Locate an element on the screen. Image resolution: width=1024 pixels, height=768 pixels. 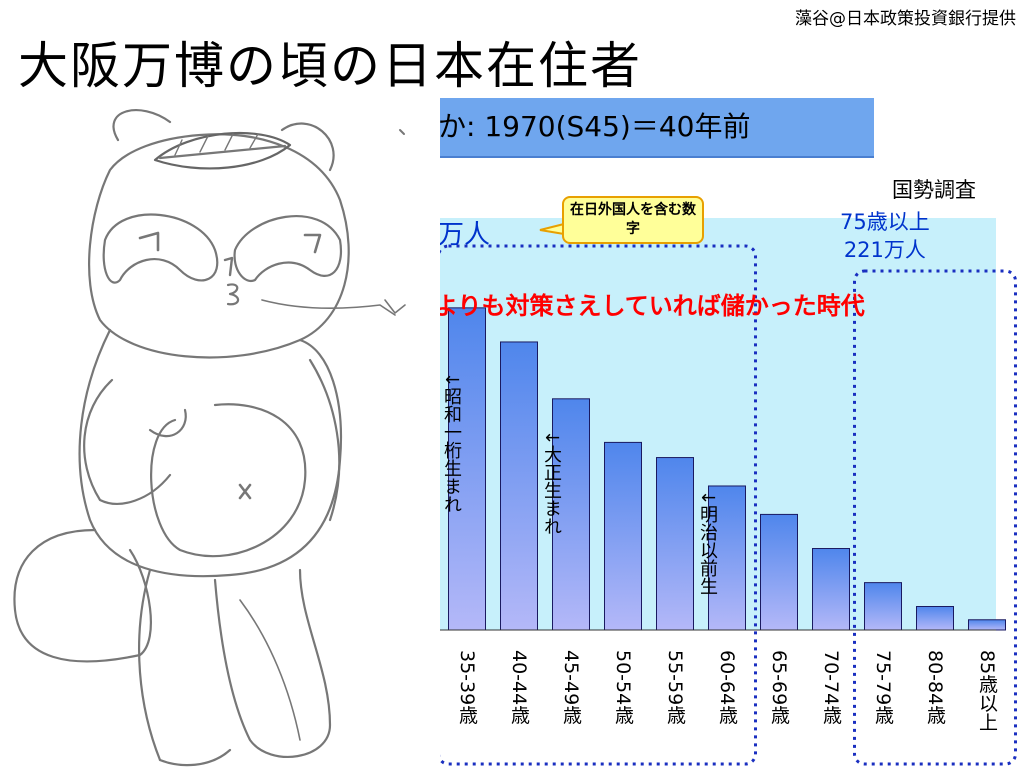
bar-50-54歳 is located at coordinates (623, 536).